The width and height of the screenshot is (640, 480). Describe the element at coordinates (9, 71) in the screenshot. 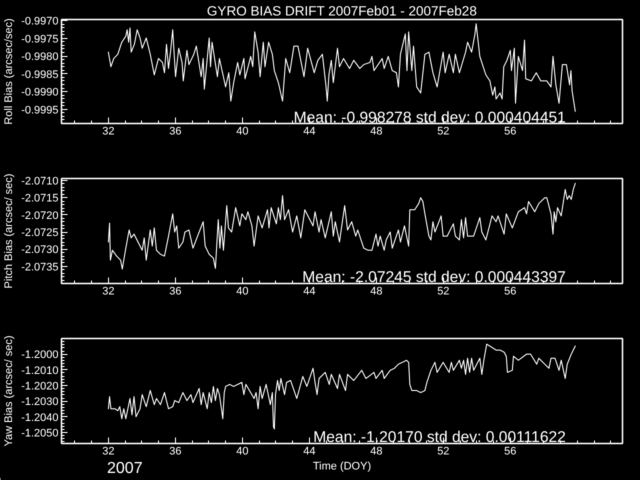

I see `y-axis-title: Roll Bias (arcsec/sec)` at that location.